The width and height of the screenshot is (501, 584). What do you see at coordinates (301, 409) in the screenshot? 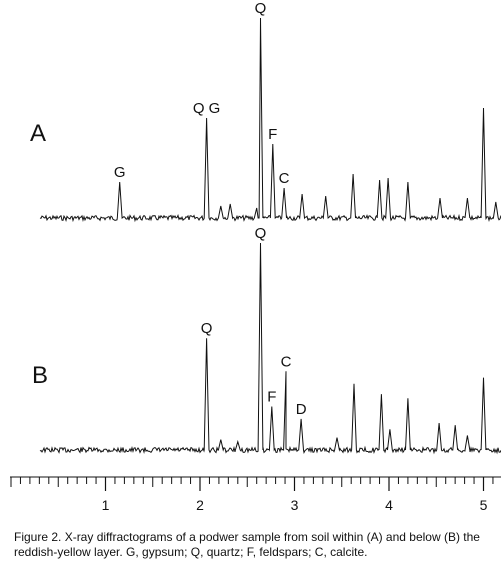
I see `peak-label: D` at bounding box center [301, 409].